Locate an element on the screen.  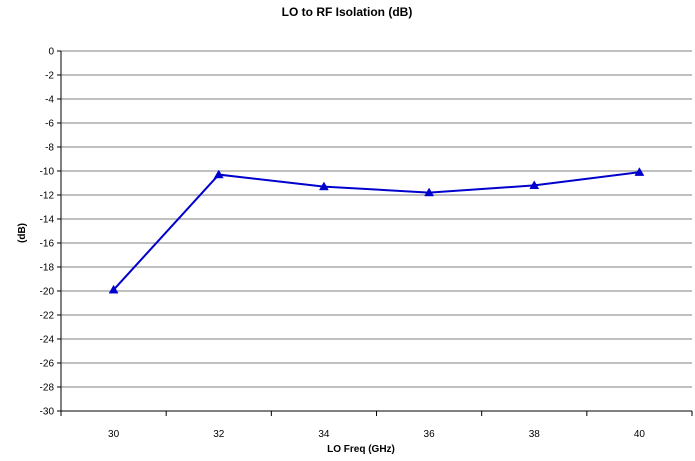
x-tick-label: 32 is located at coordinates (219, 434).